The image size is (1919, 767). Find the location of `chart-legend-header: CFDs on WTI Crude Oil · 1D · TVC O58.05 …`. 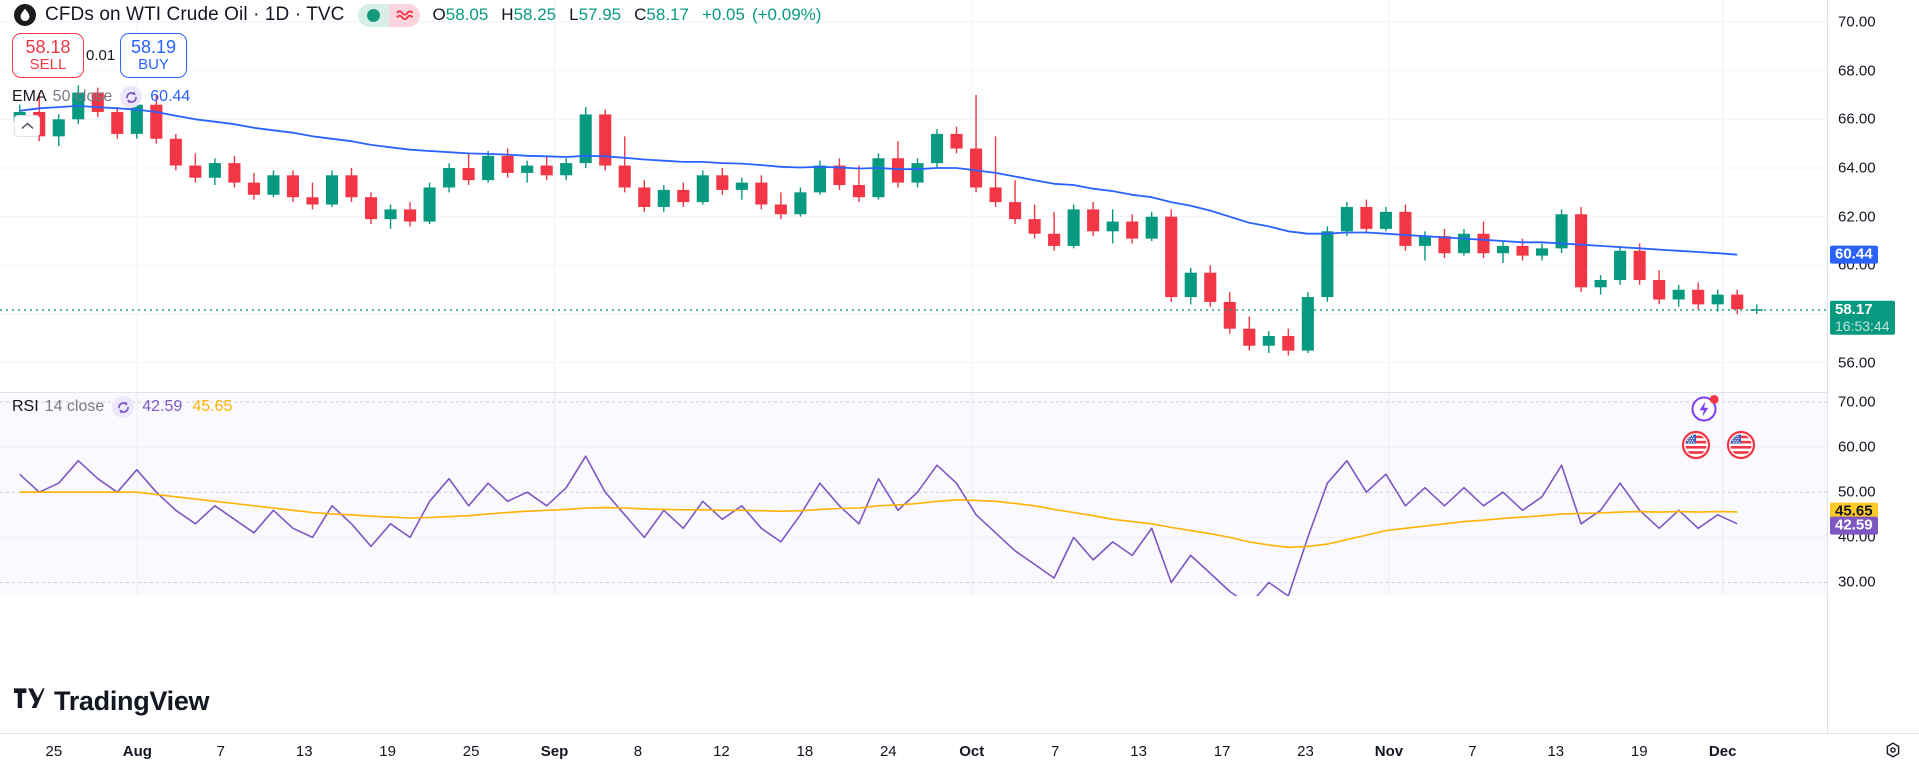

chart-legend-header: CFDs on WTI Crude Oil · 1D · TVC O58.05 … is located at coordinates (414, 15).